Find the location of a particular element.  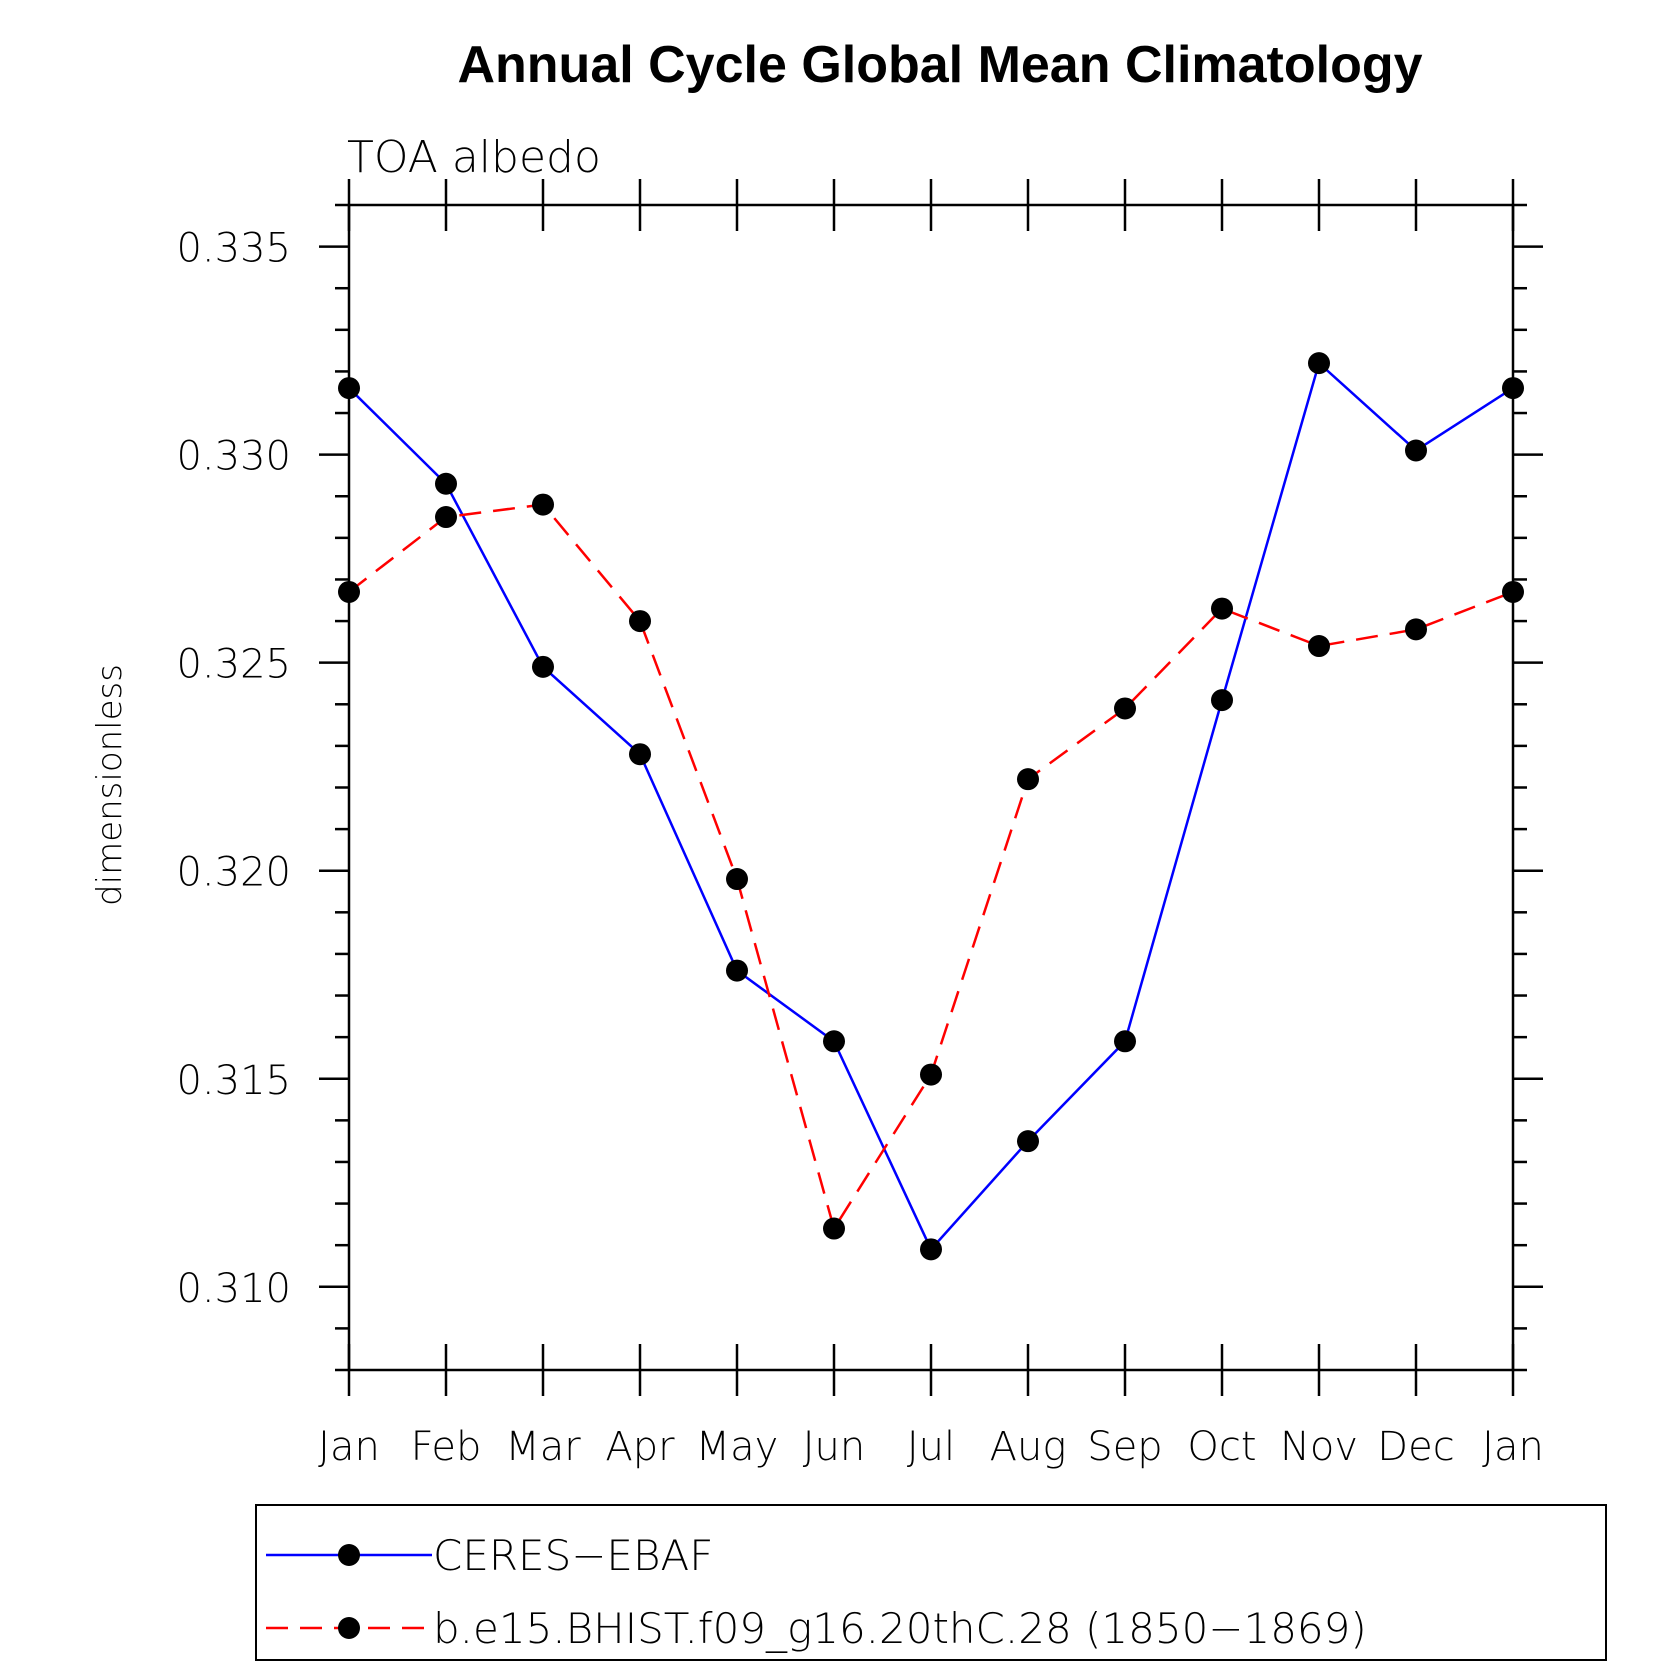

legend-entry-1: CERES−EBAF is located at coordinates (489, 1555).